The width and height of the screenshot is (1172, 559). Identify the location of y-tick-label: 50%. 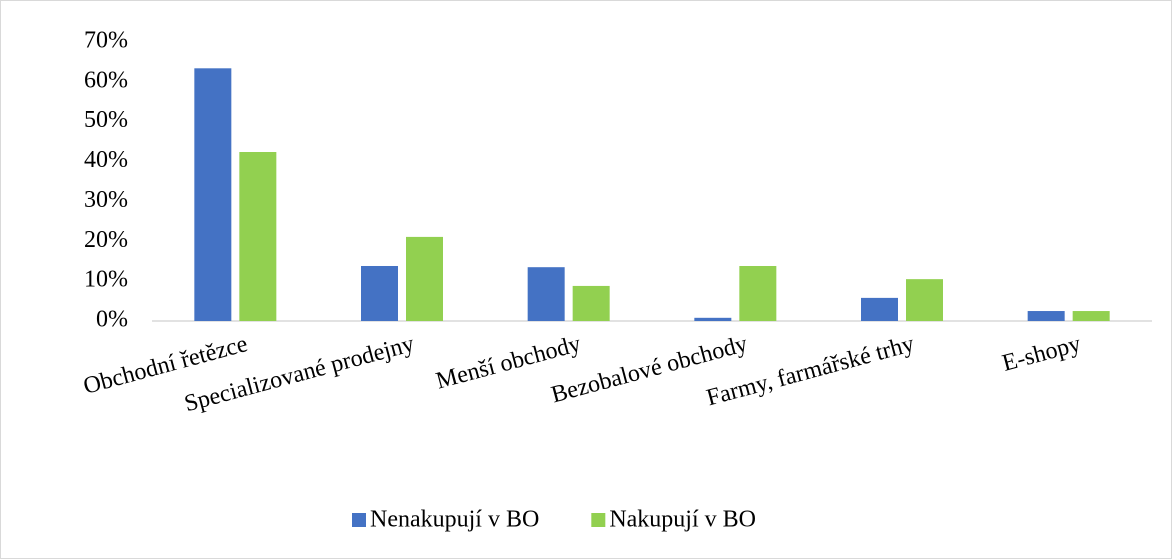
(106, 120).